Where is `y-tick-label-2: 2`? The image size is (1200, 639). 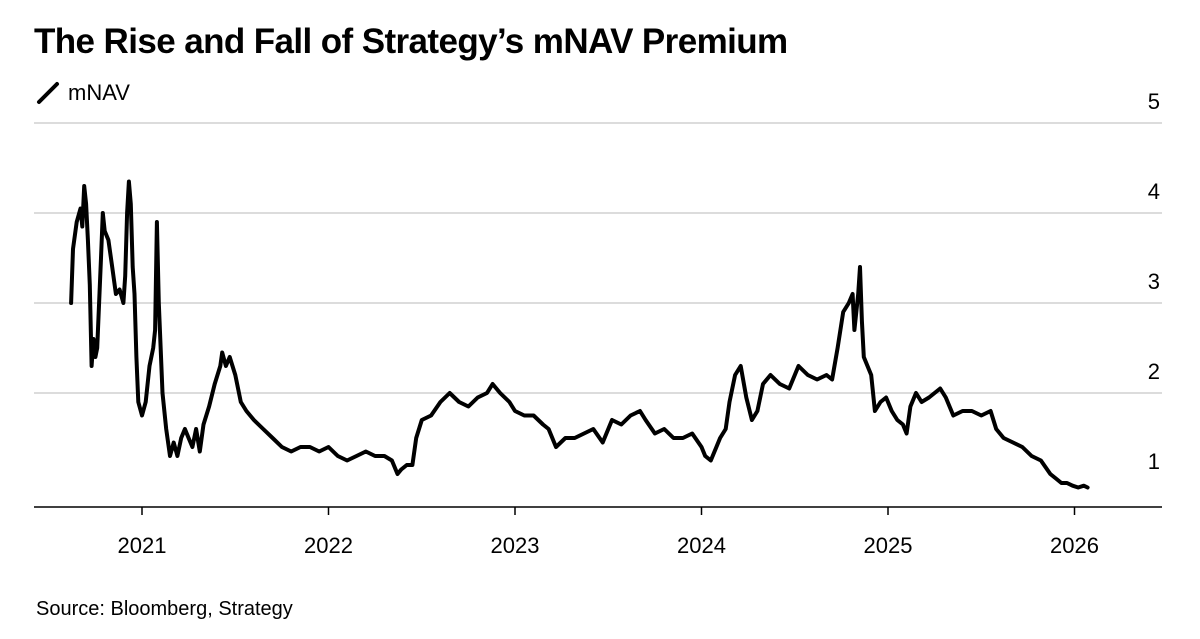
y-tick-label-2: 2 is located at coordinates (1154, 371).